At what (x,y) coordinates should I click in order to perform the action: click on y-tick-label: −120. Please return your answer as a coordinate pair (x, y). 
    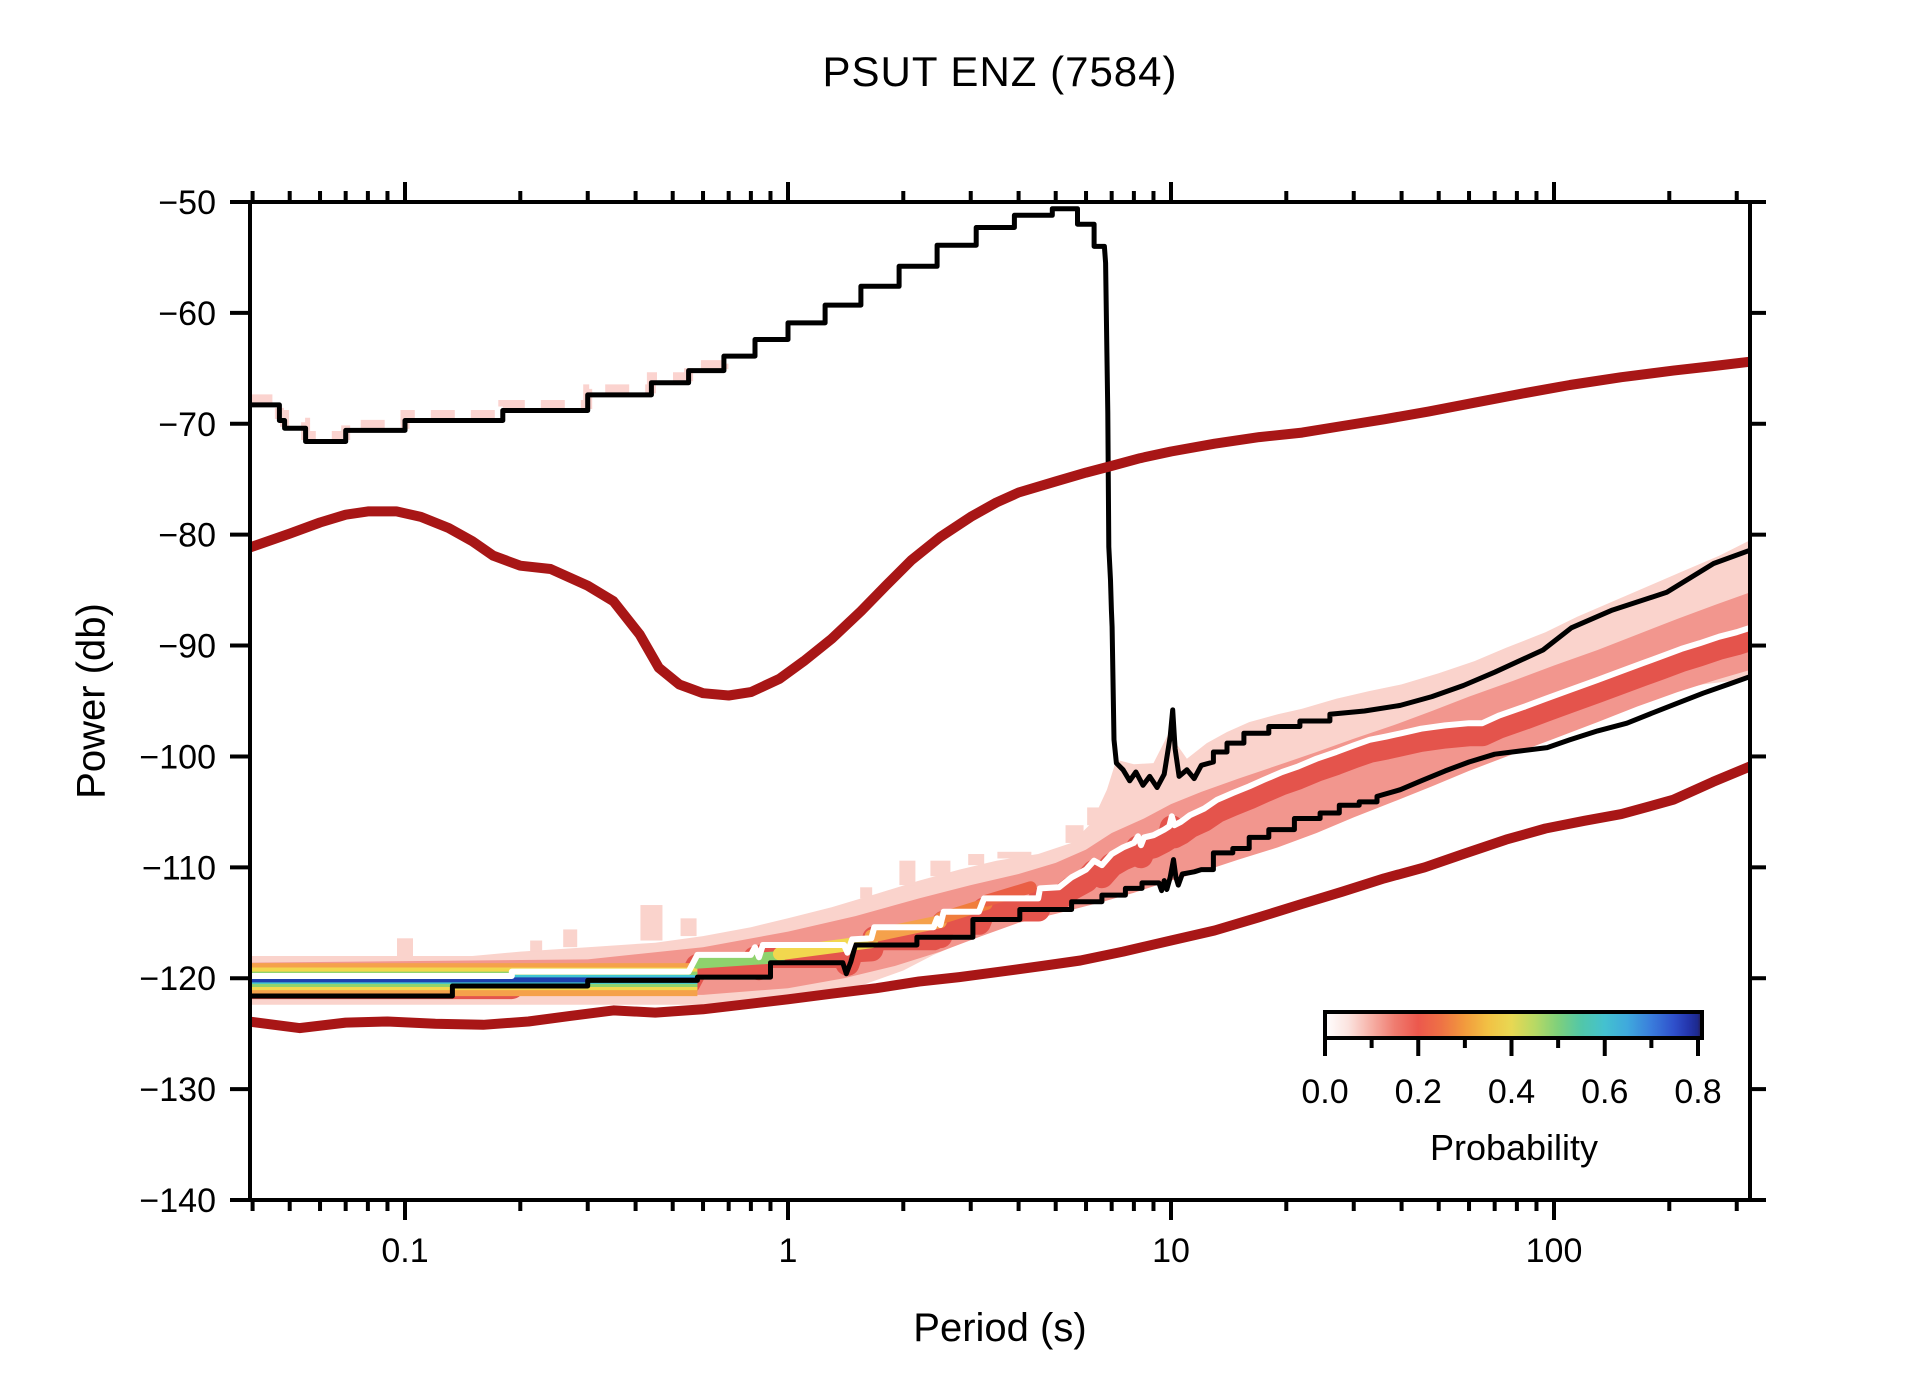
    Looking at the image, I should click on (177, 979).